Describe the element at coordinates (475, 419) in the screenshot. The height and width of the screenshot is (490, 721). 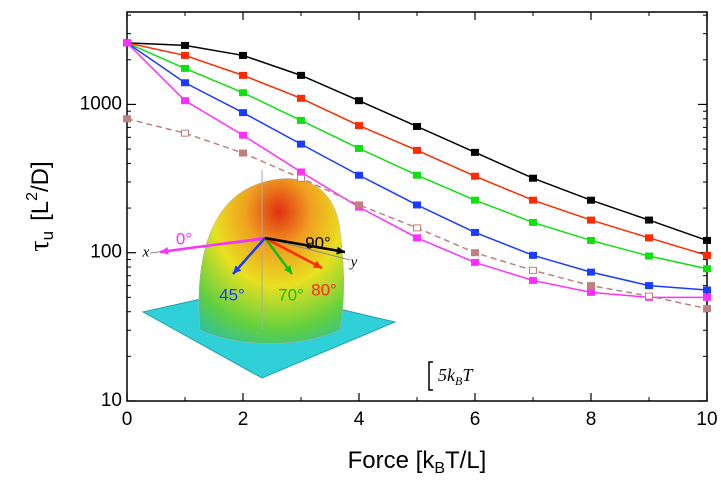
I see `x-tick-label: 6` at that location.